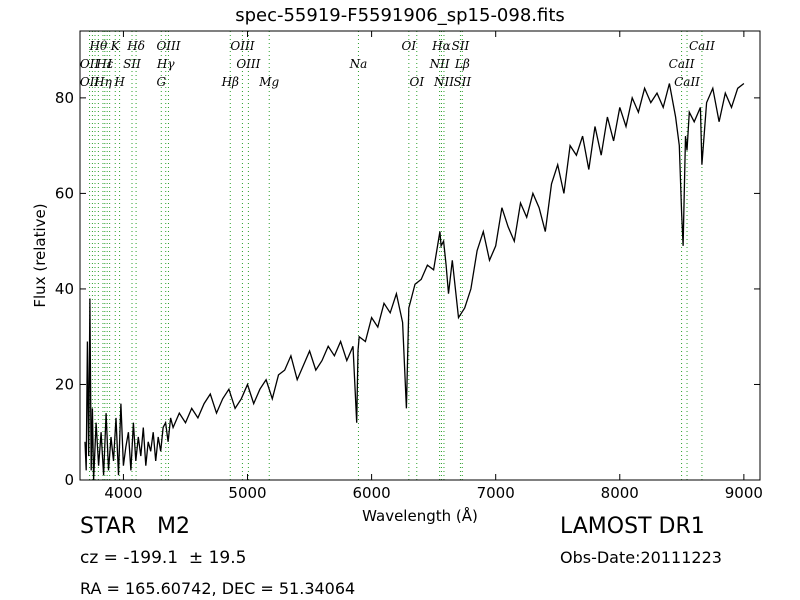 The height and width of the screenshot is (600, 800). Describe the element at coordinates (641, 557) in the screenshot. I see `obs-date: Obs-Date:20111223` at that location.